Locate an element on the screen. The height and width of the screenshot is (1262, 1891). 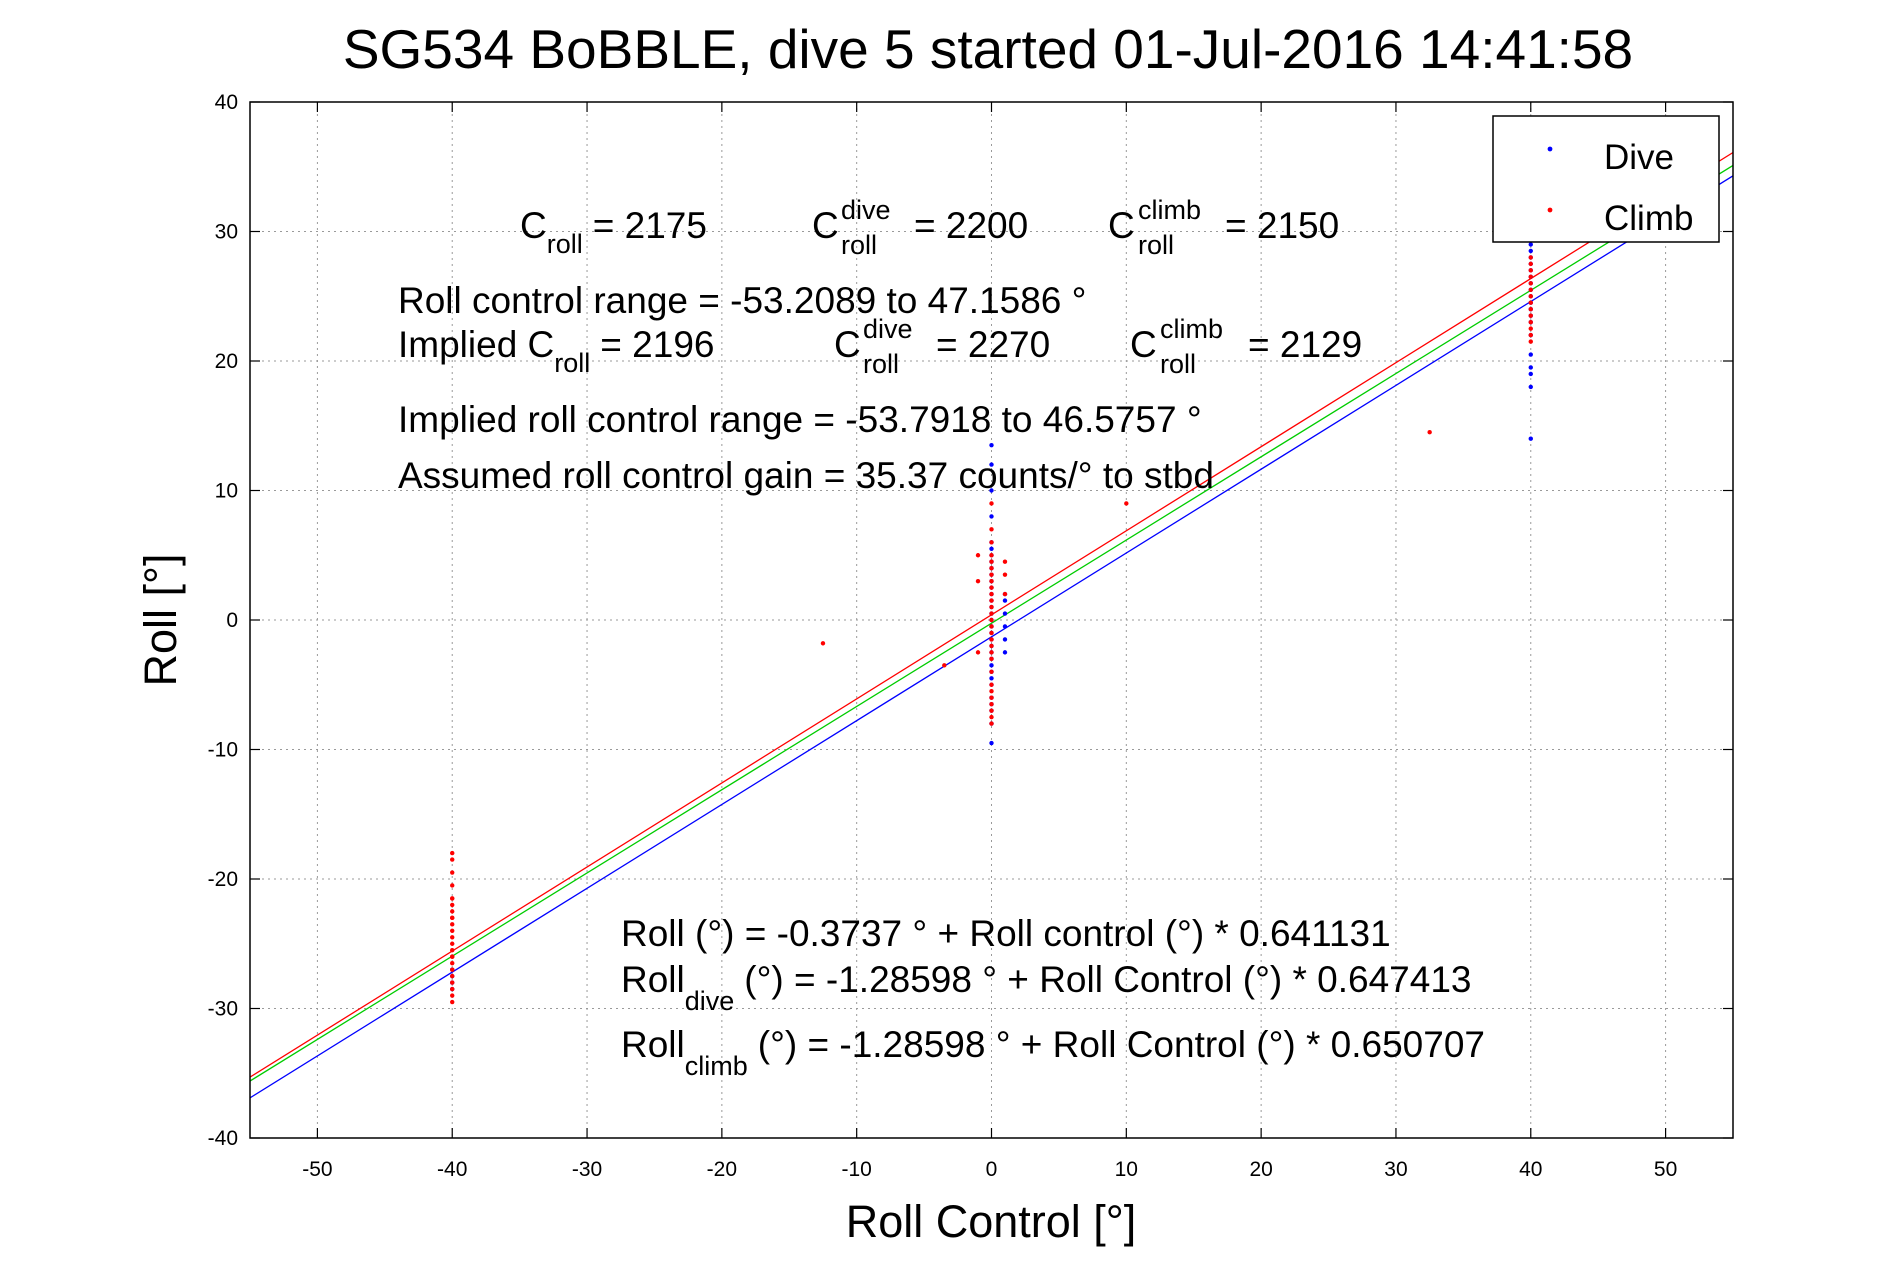
x-tick-label: -20 is located at coordinates (722, 1169).